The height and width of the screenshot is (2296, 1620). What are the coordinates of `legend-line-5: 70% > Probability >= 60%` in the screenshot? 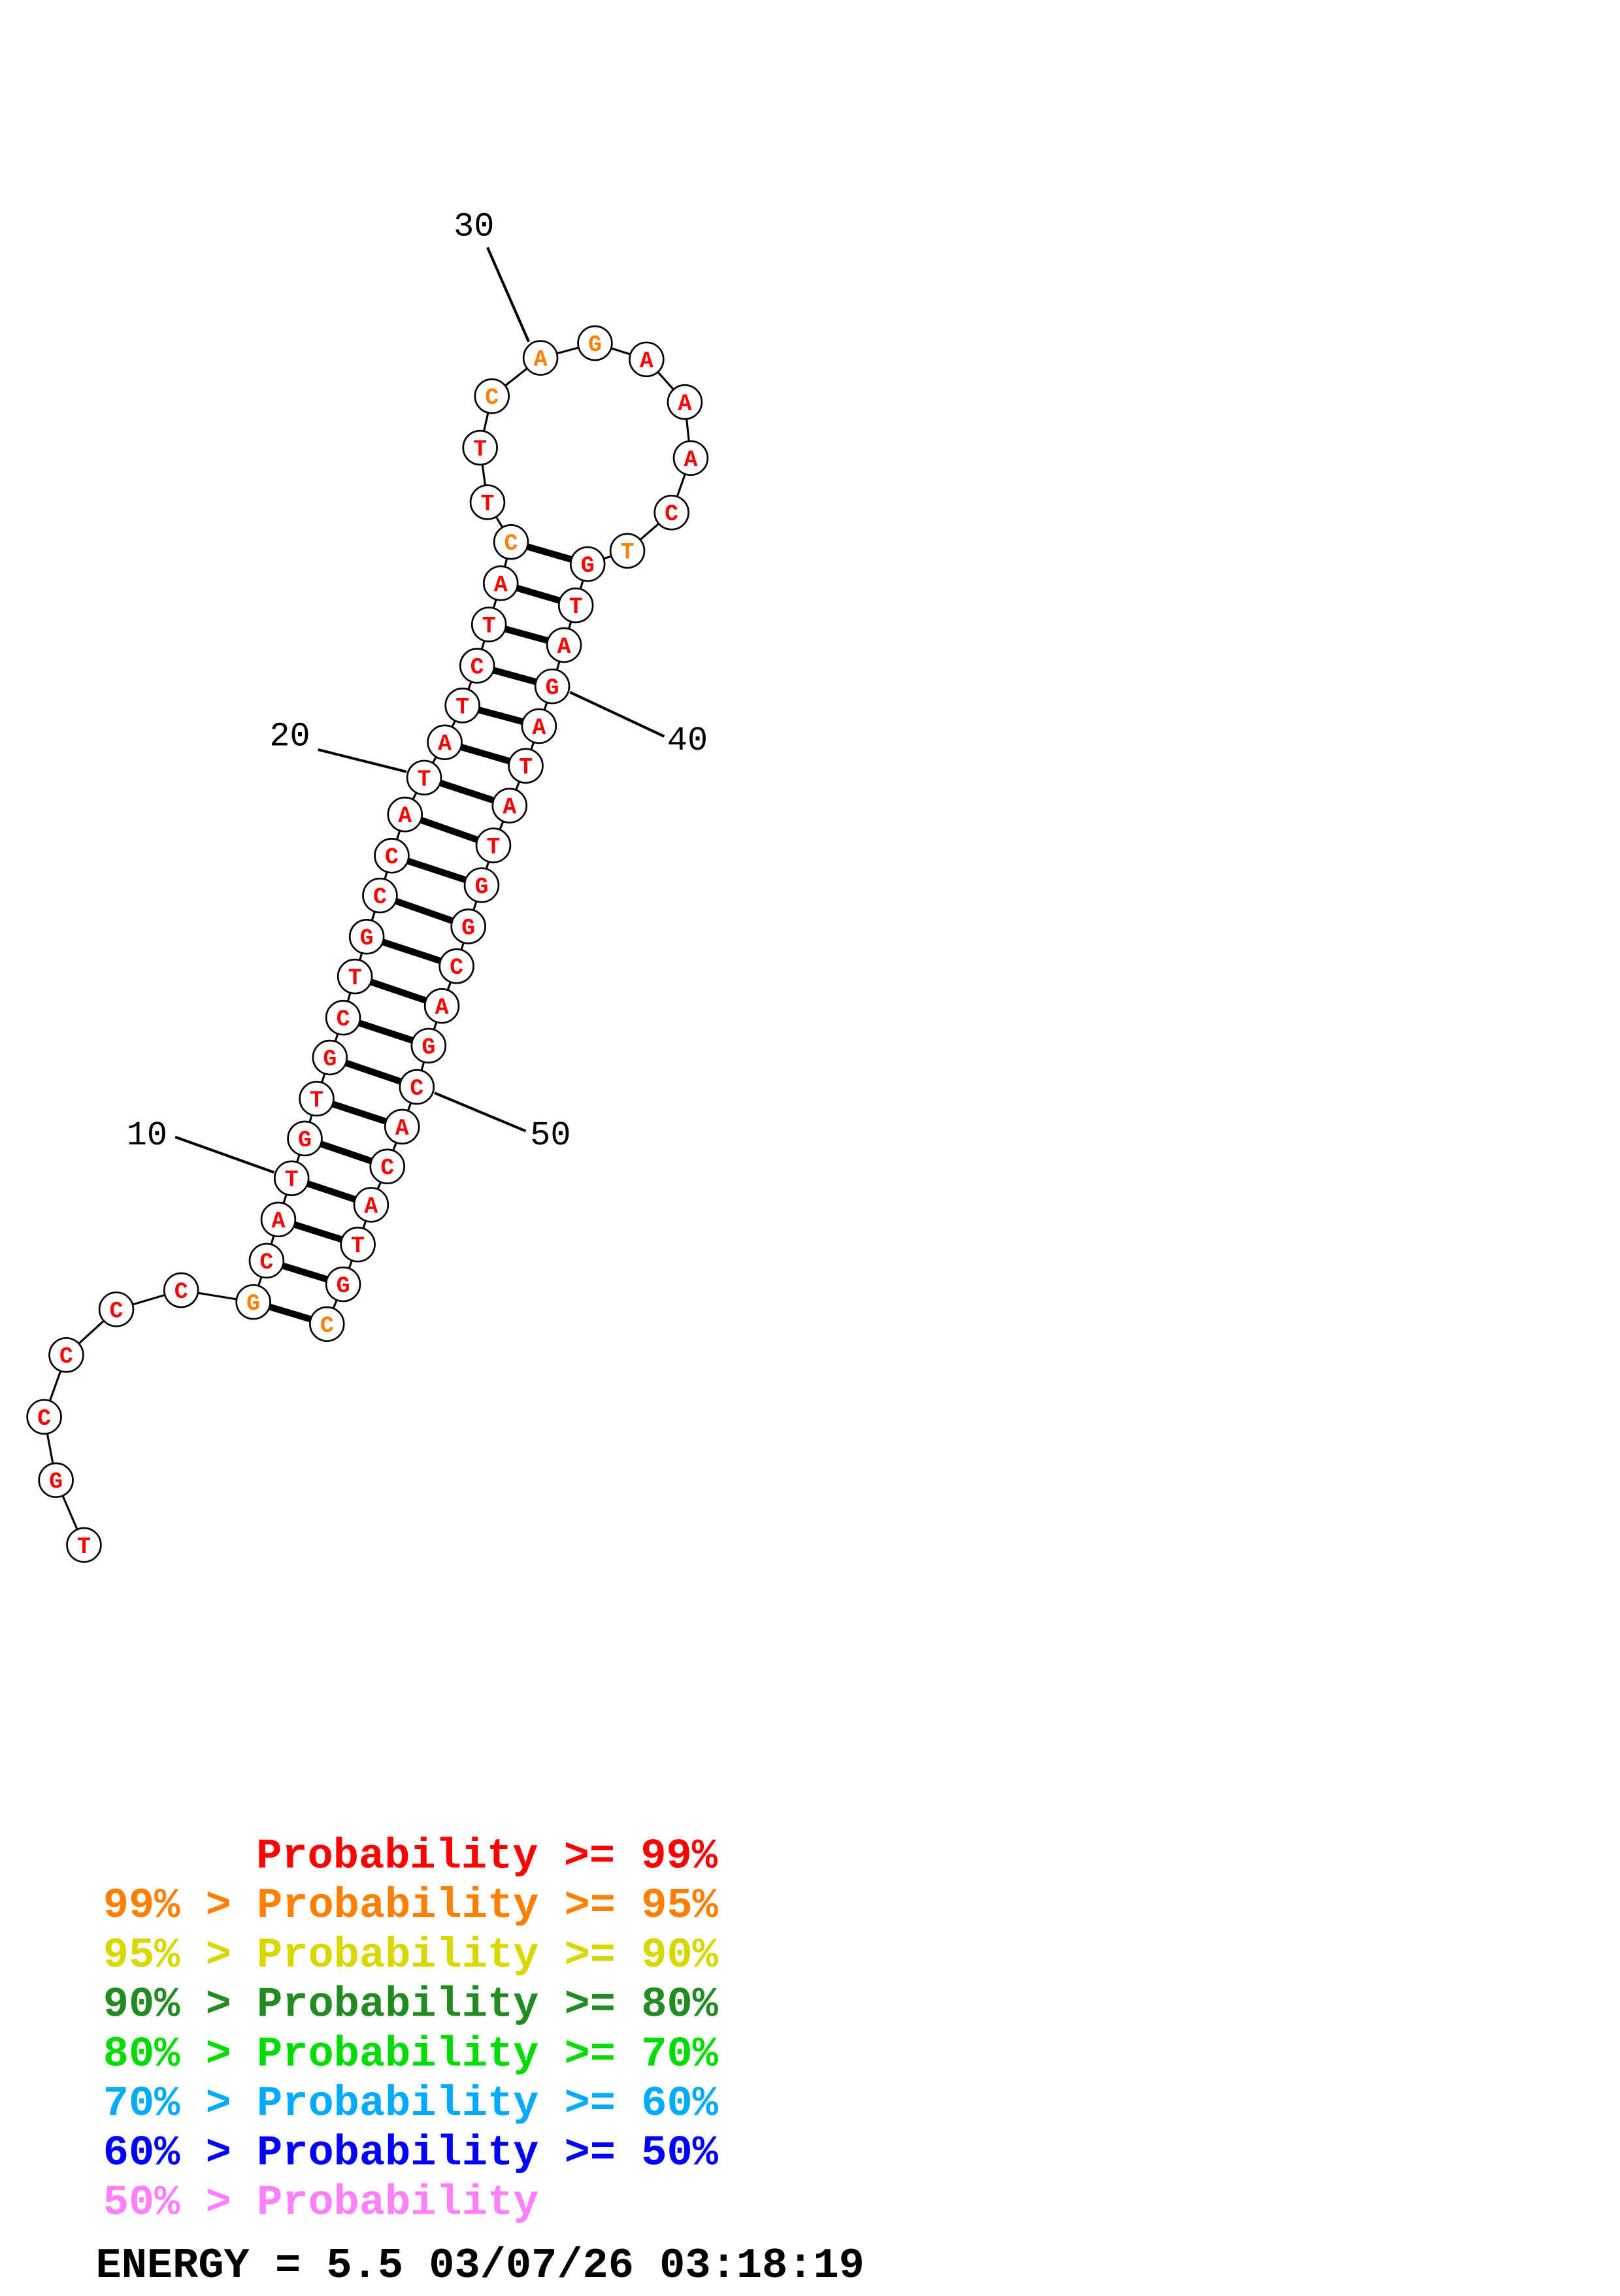 It's located at (411, 2104).